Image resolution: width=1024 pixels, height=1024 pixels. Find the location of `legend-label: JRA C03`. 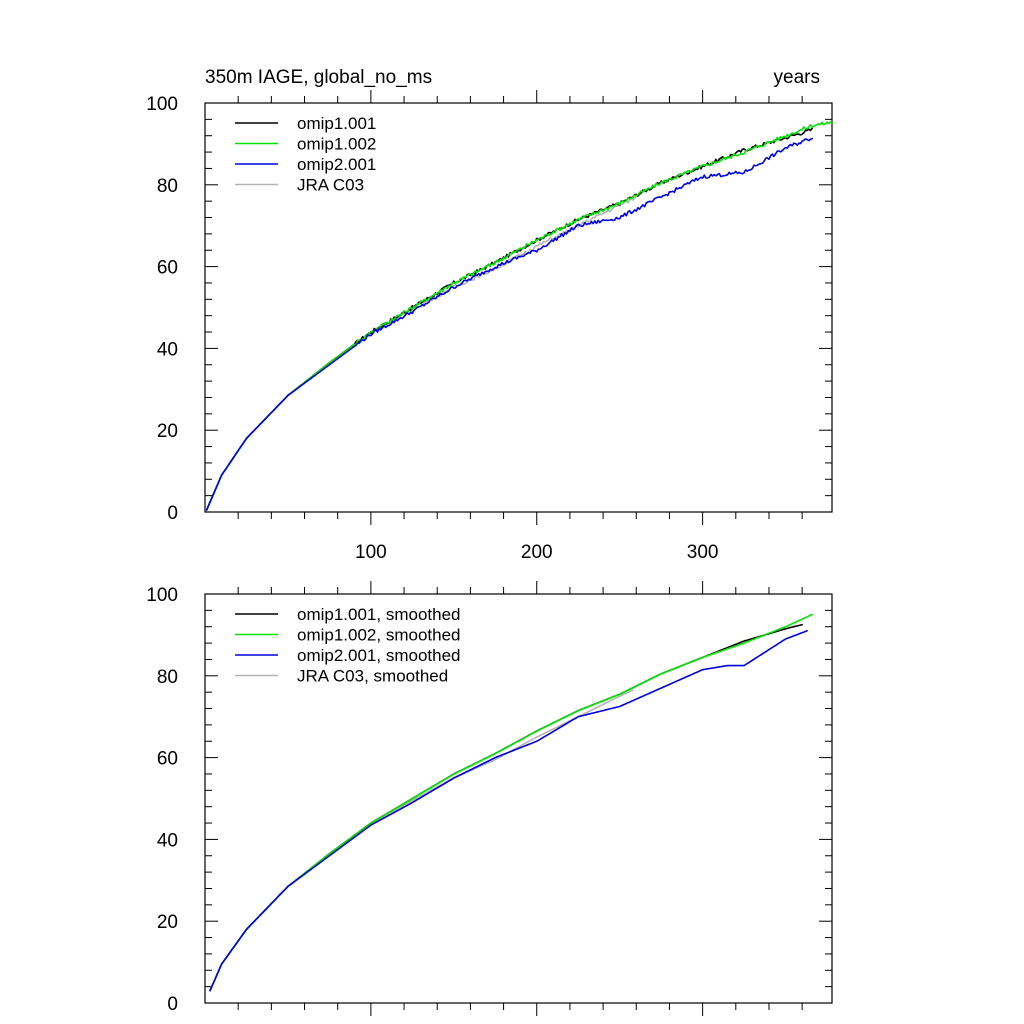

legend-label: JRA C03 is located at coordinates (330, 185).